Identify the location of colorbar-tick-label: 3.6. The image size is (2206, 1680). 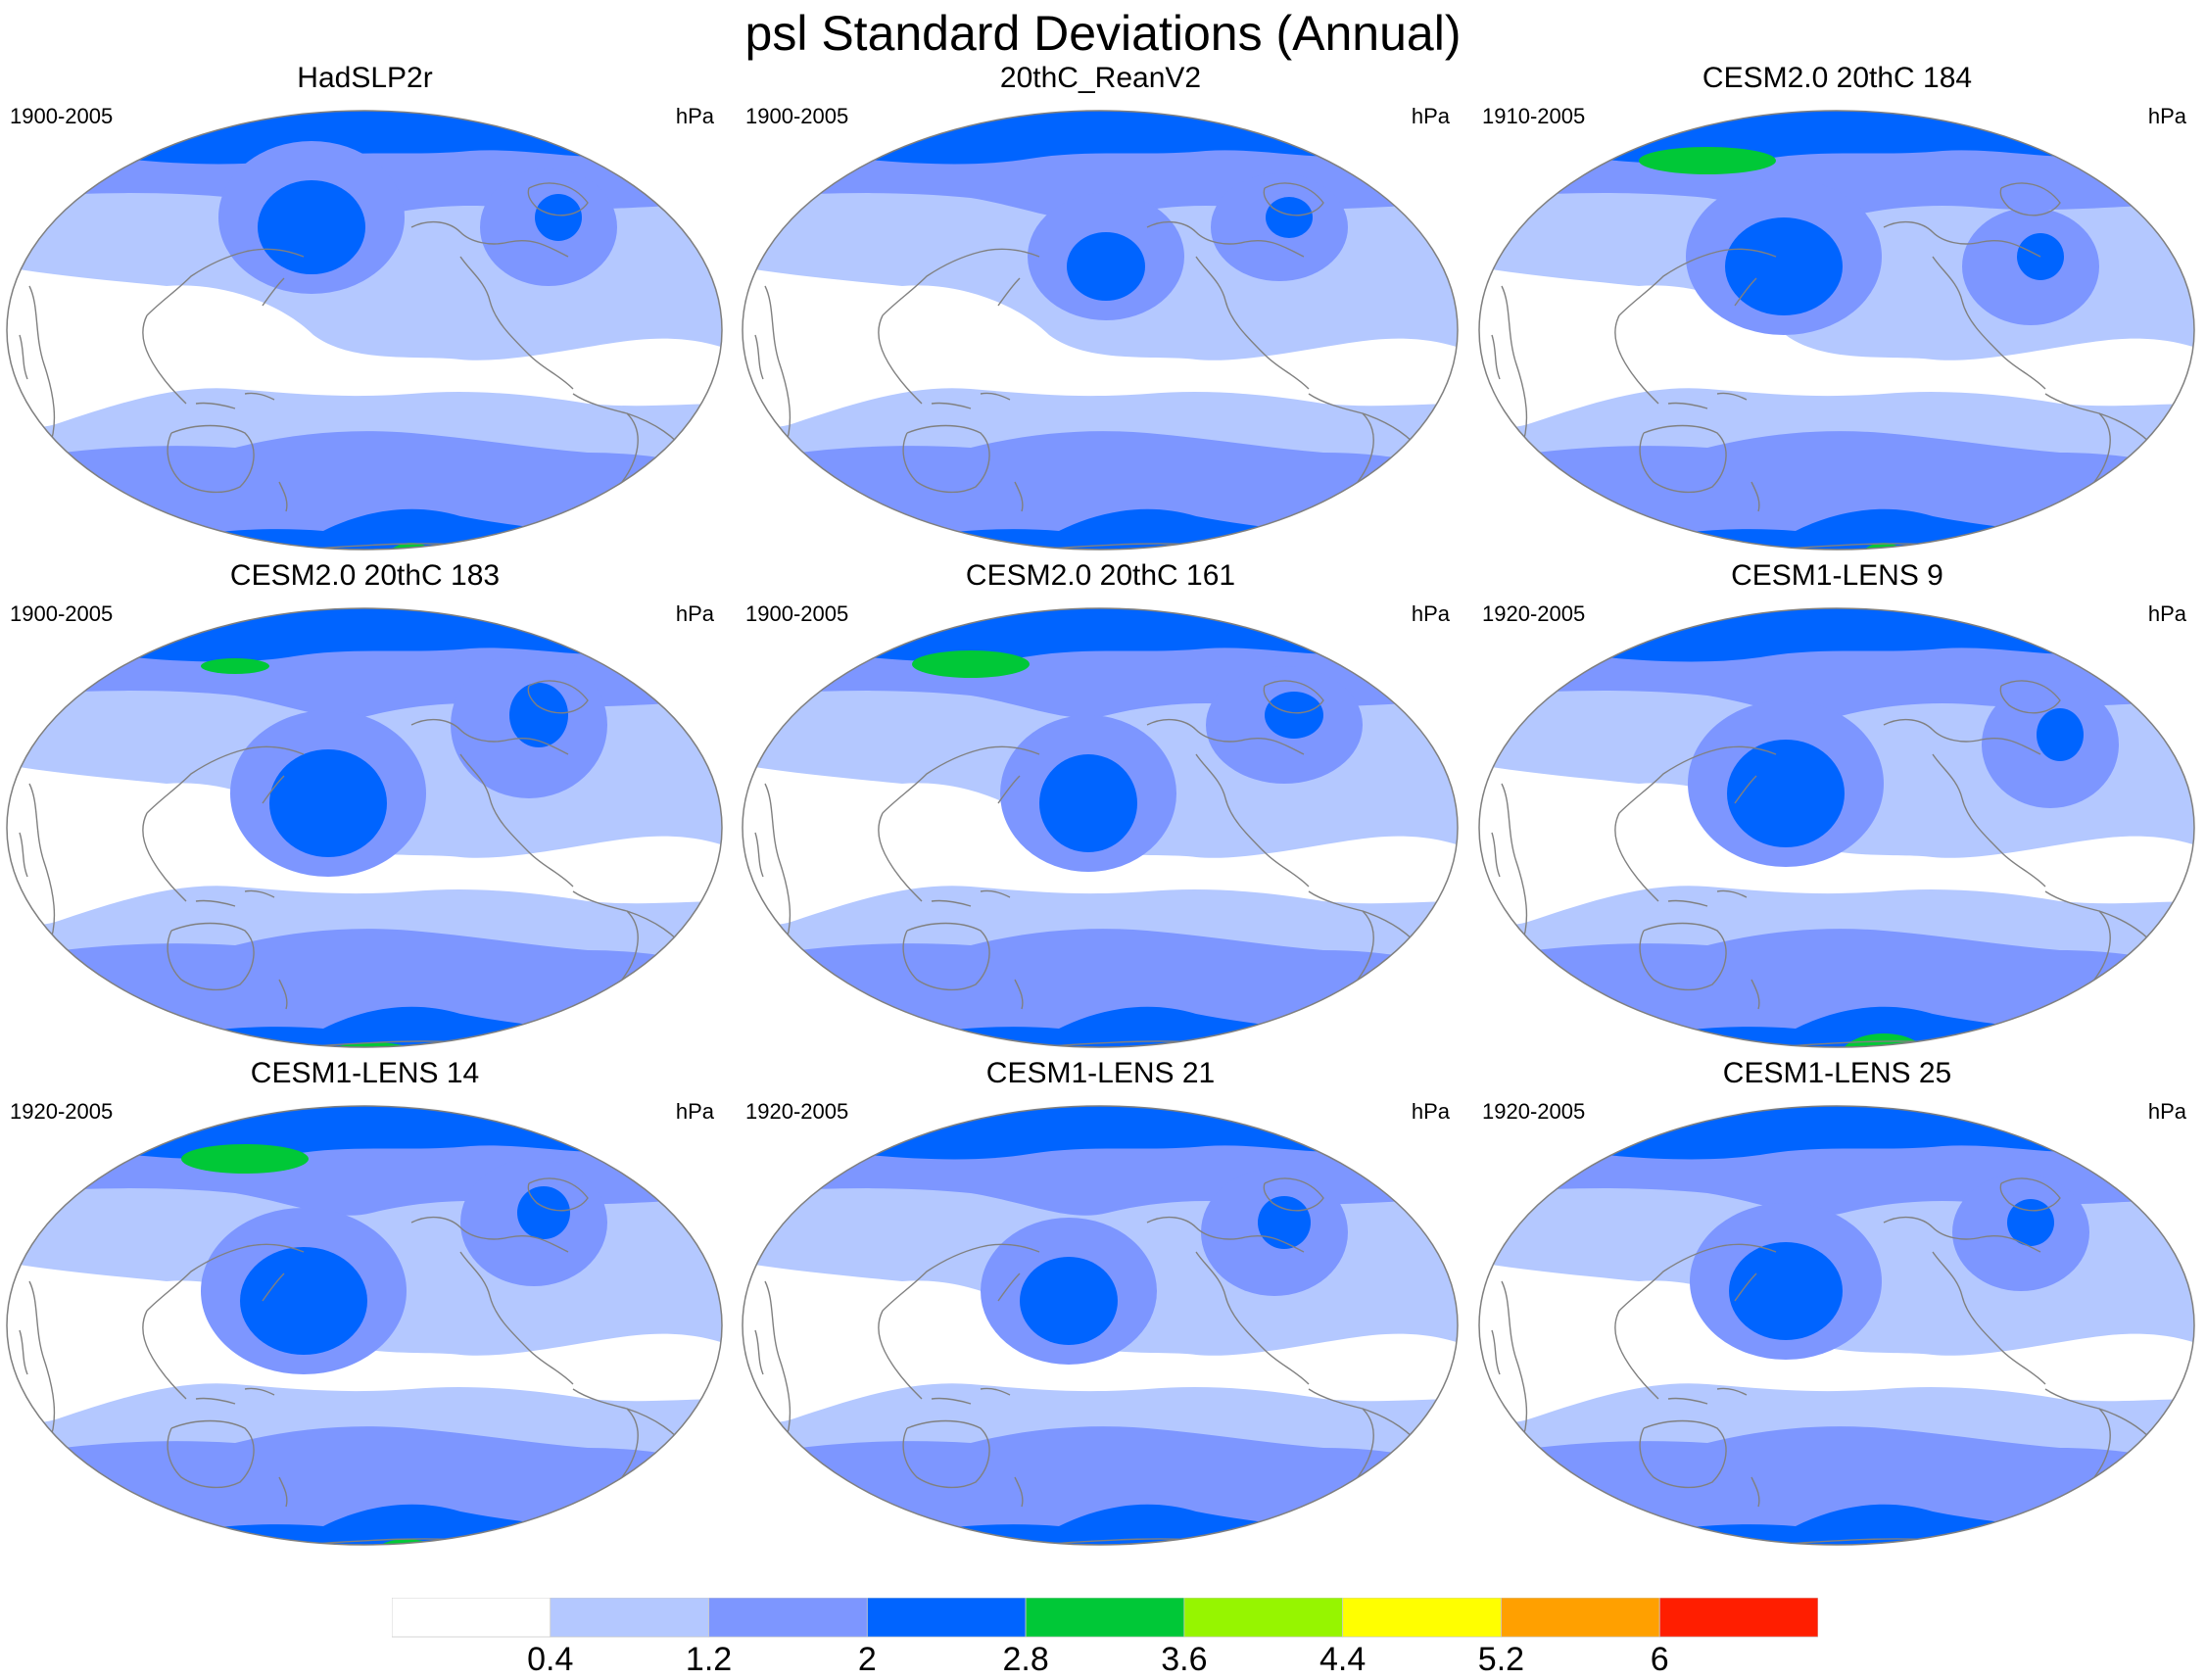
(1184, 1659).